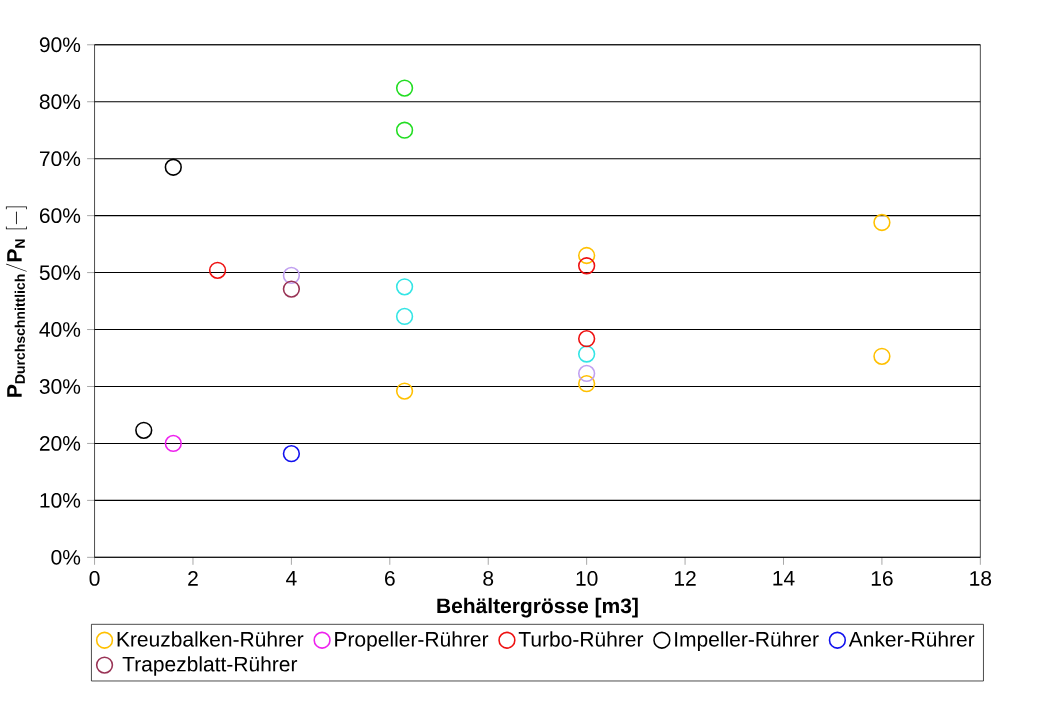 This screenshot has height=707, width=1050. I want to click on legend-label: Propeller-Rührer, so click(412, 641).